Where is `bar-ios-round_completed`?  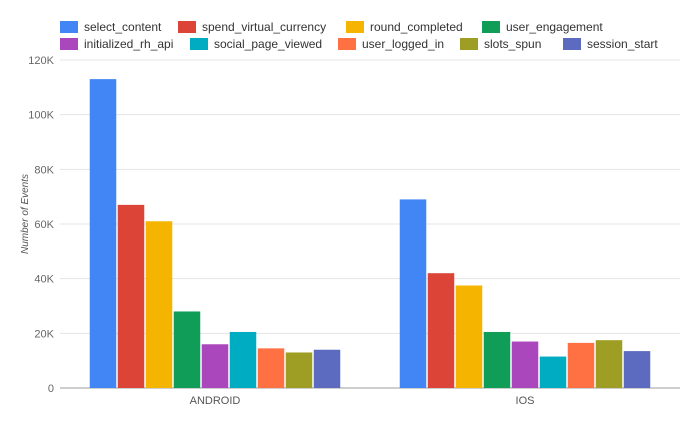
bar-ios-round_completed is located at coordinates (469, 337).